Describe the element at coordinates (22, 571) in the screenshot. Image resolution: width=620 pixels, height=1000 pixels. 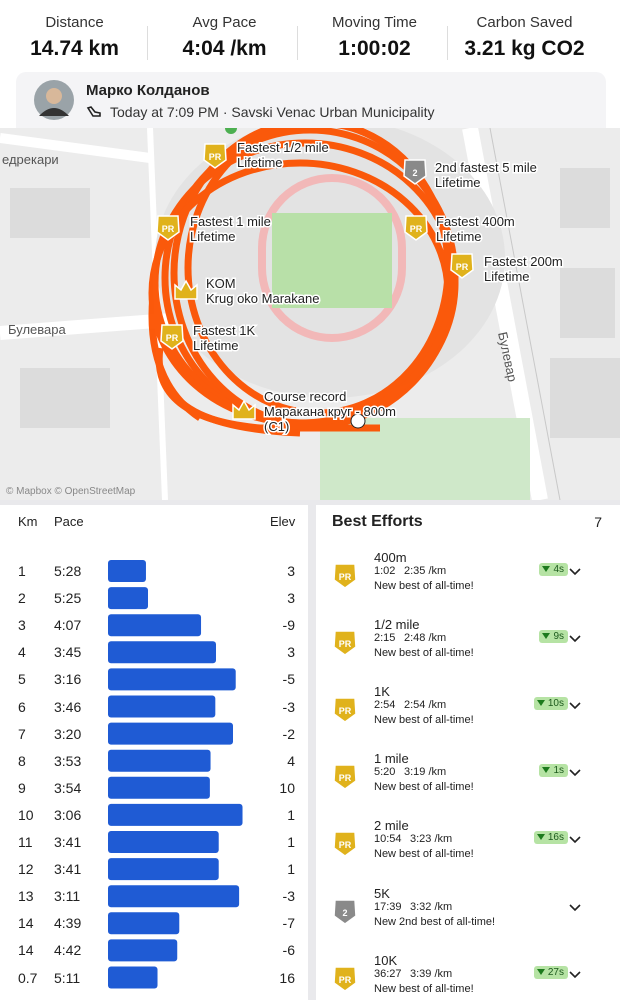
I see `split-km: 1` at that location.